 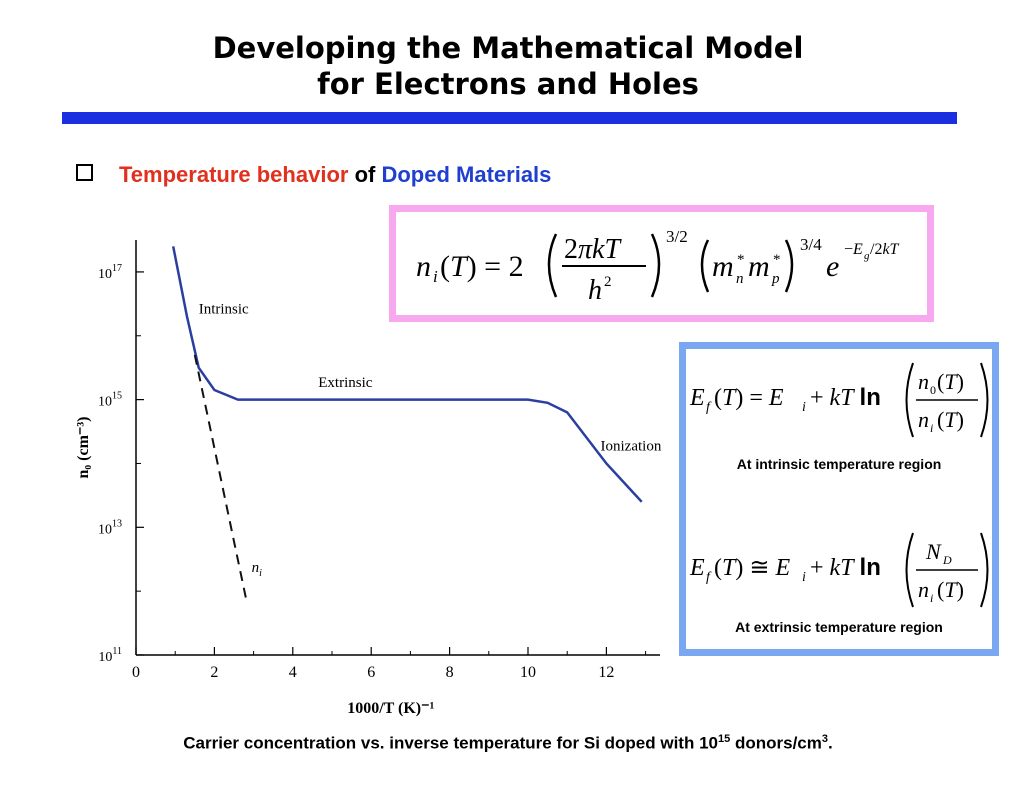 I want to click on x-tick-label: 12, so click(x=606, y=672).